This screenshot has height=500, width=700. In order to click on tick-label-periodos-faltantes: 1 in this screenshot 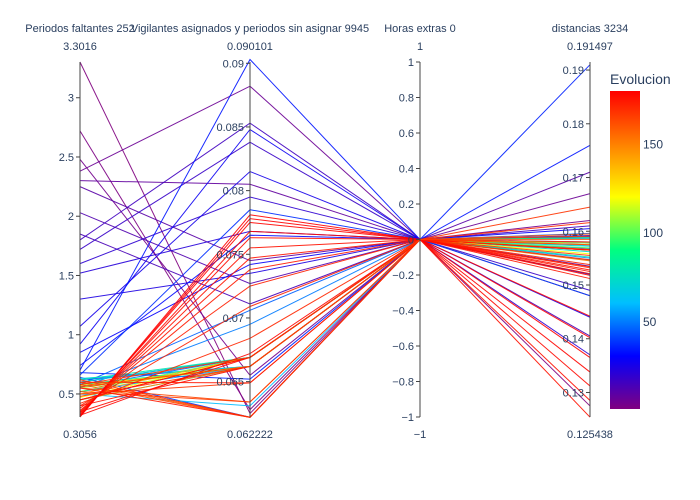, I will do `click(71, 336)`.